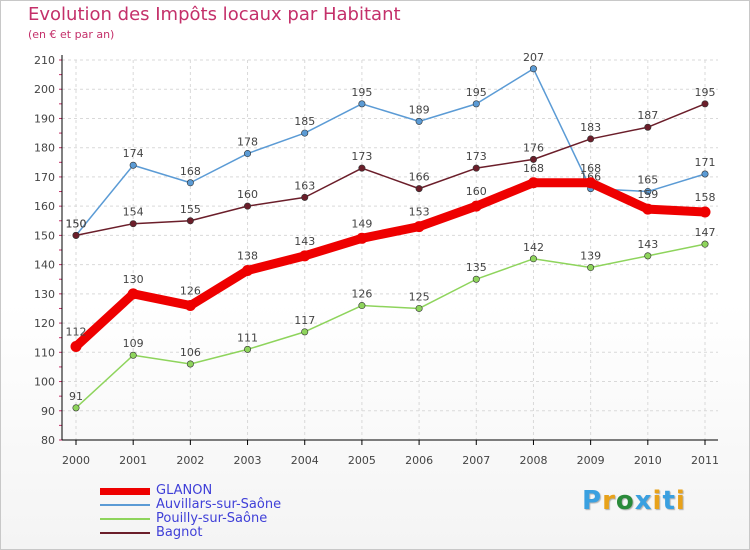 The height and width of the screenshot is (550, 750). Describe the element at coordinates (76, 331) in the screenshot. I see `data-label-glanon: 112` at that location.